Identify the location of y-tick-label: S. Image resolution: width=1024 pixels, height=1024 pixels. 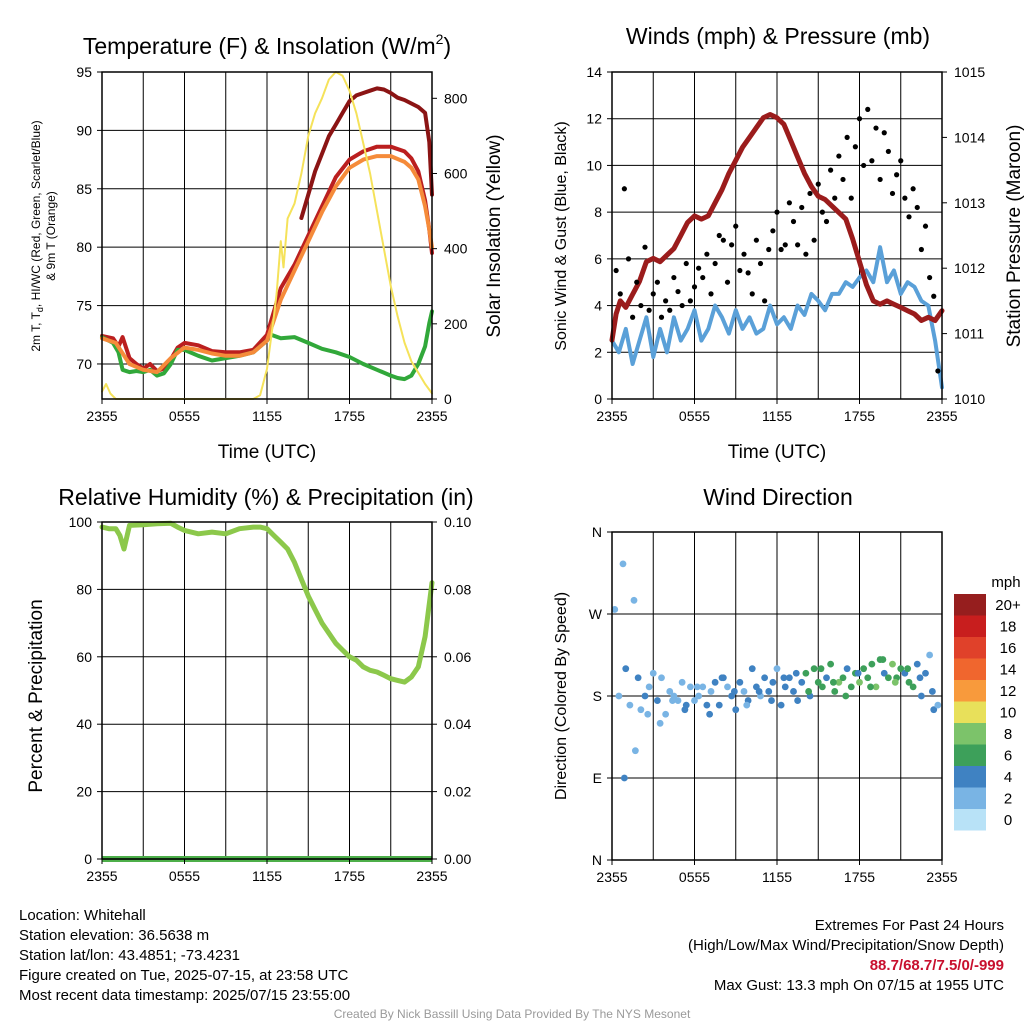
(597, 696).